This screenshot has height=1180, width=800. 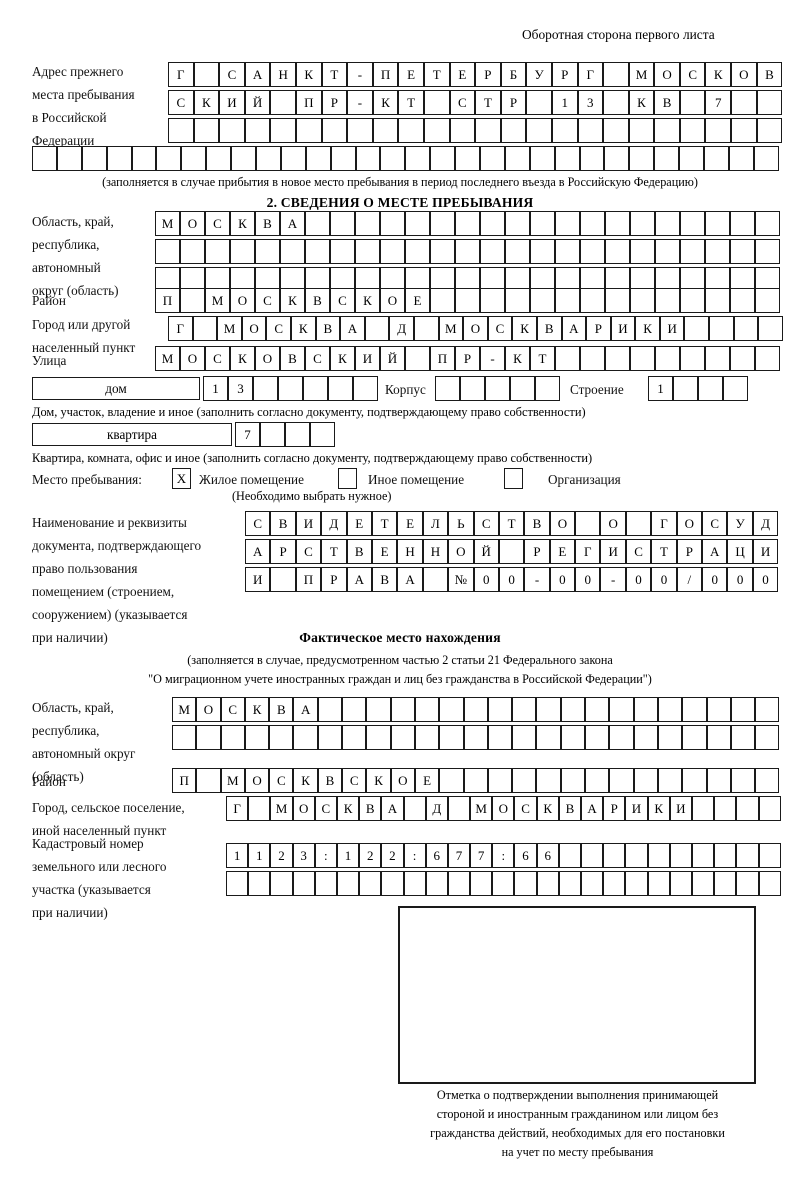 I want to click on comb-cell: У, so click(x=539, y=74).